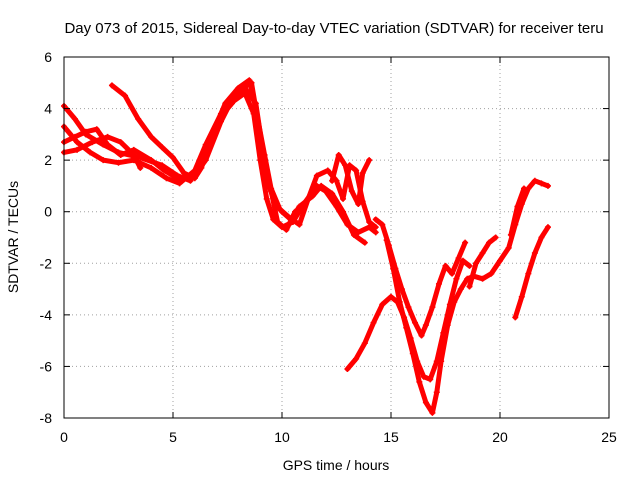 This screenshot has height=480, width=640. Describe the element at coordinates (609, 437) in the screenshot. I see `x-tick-label: 25` at that location.